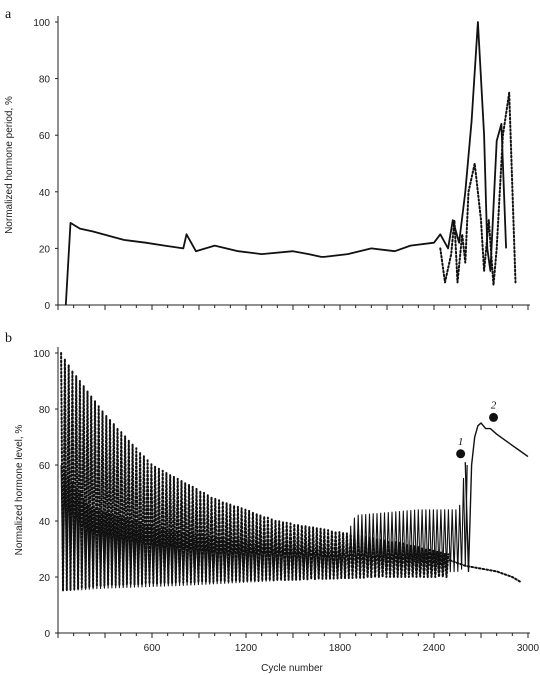  I want to click on panel-a-letter: a, so click(8, 14).